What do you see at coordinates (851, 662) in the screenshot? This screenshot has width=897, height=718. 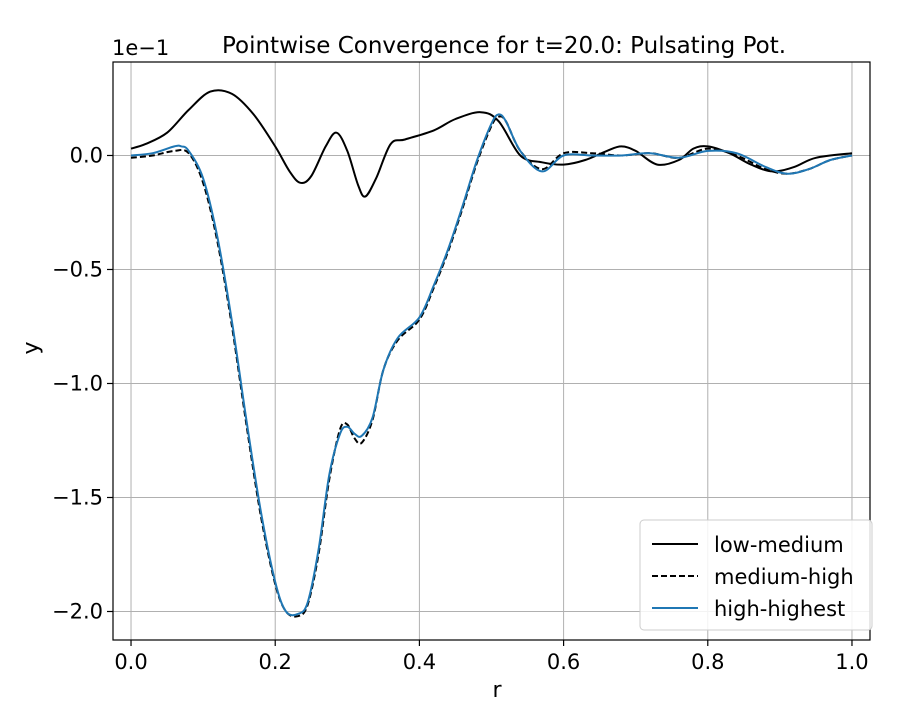 I see `x-tick-label: 1.0` at bounding box center [851, 662].